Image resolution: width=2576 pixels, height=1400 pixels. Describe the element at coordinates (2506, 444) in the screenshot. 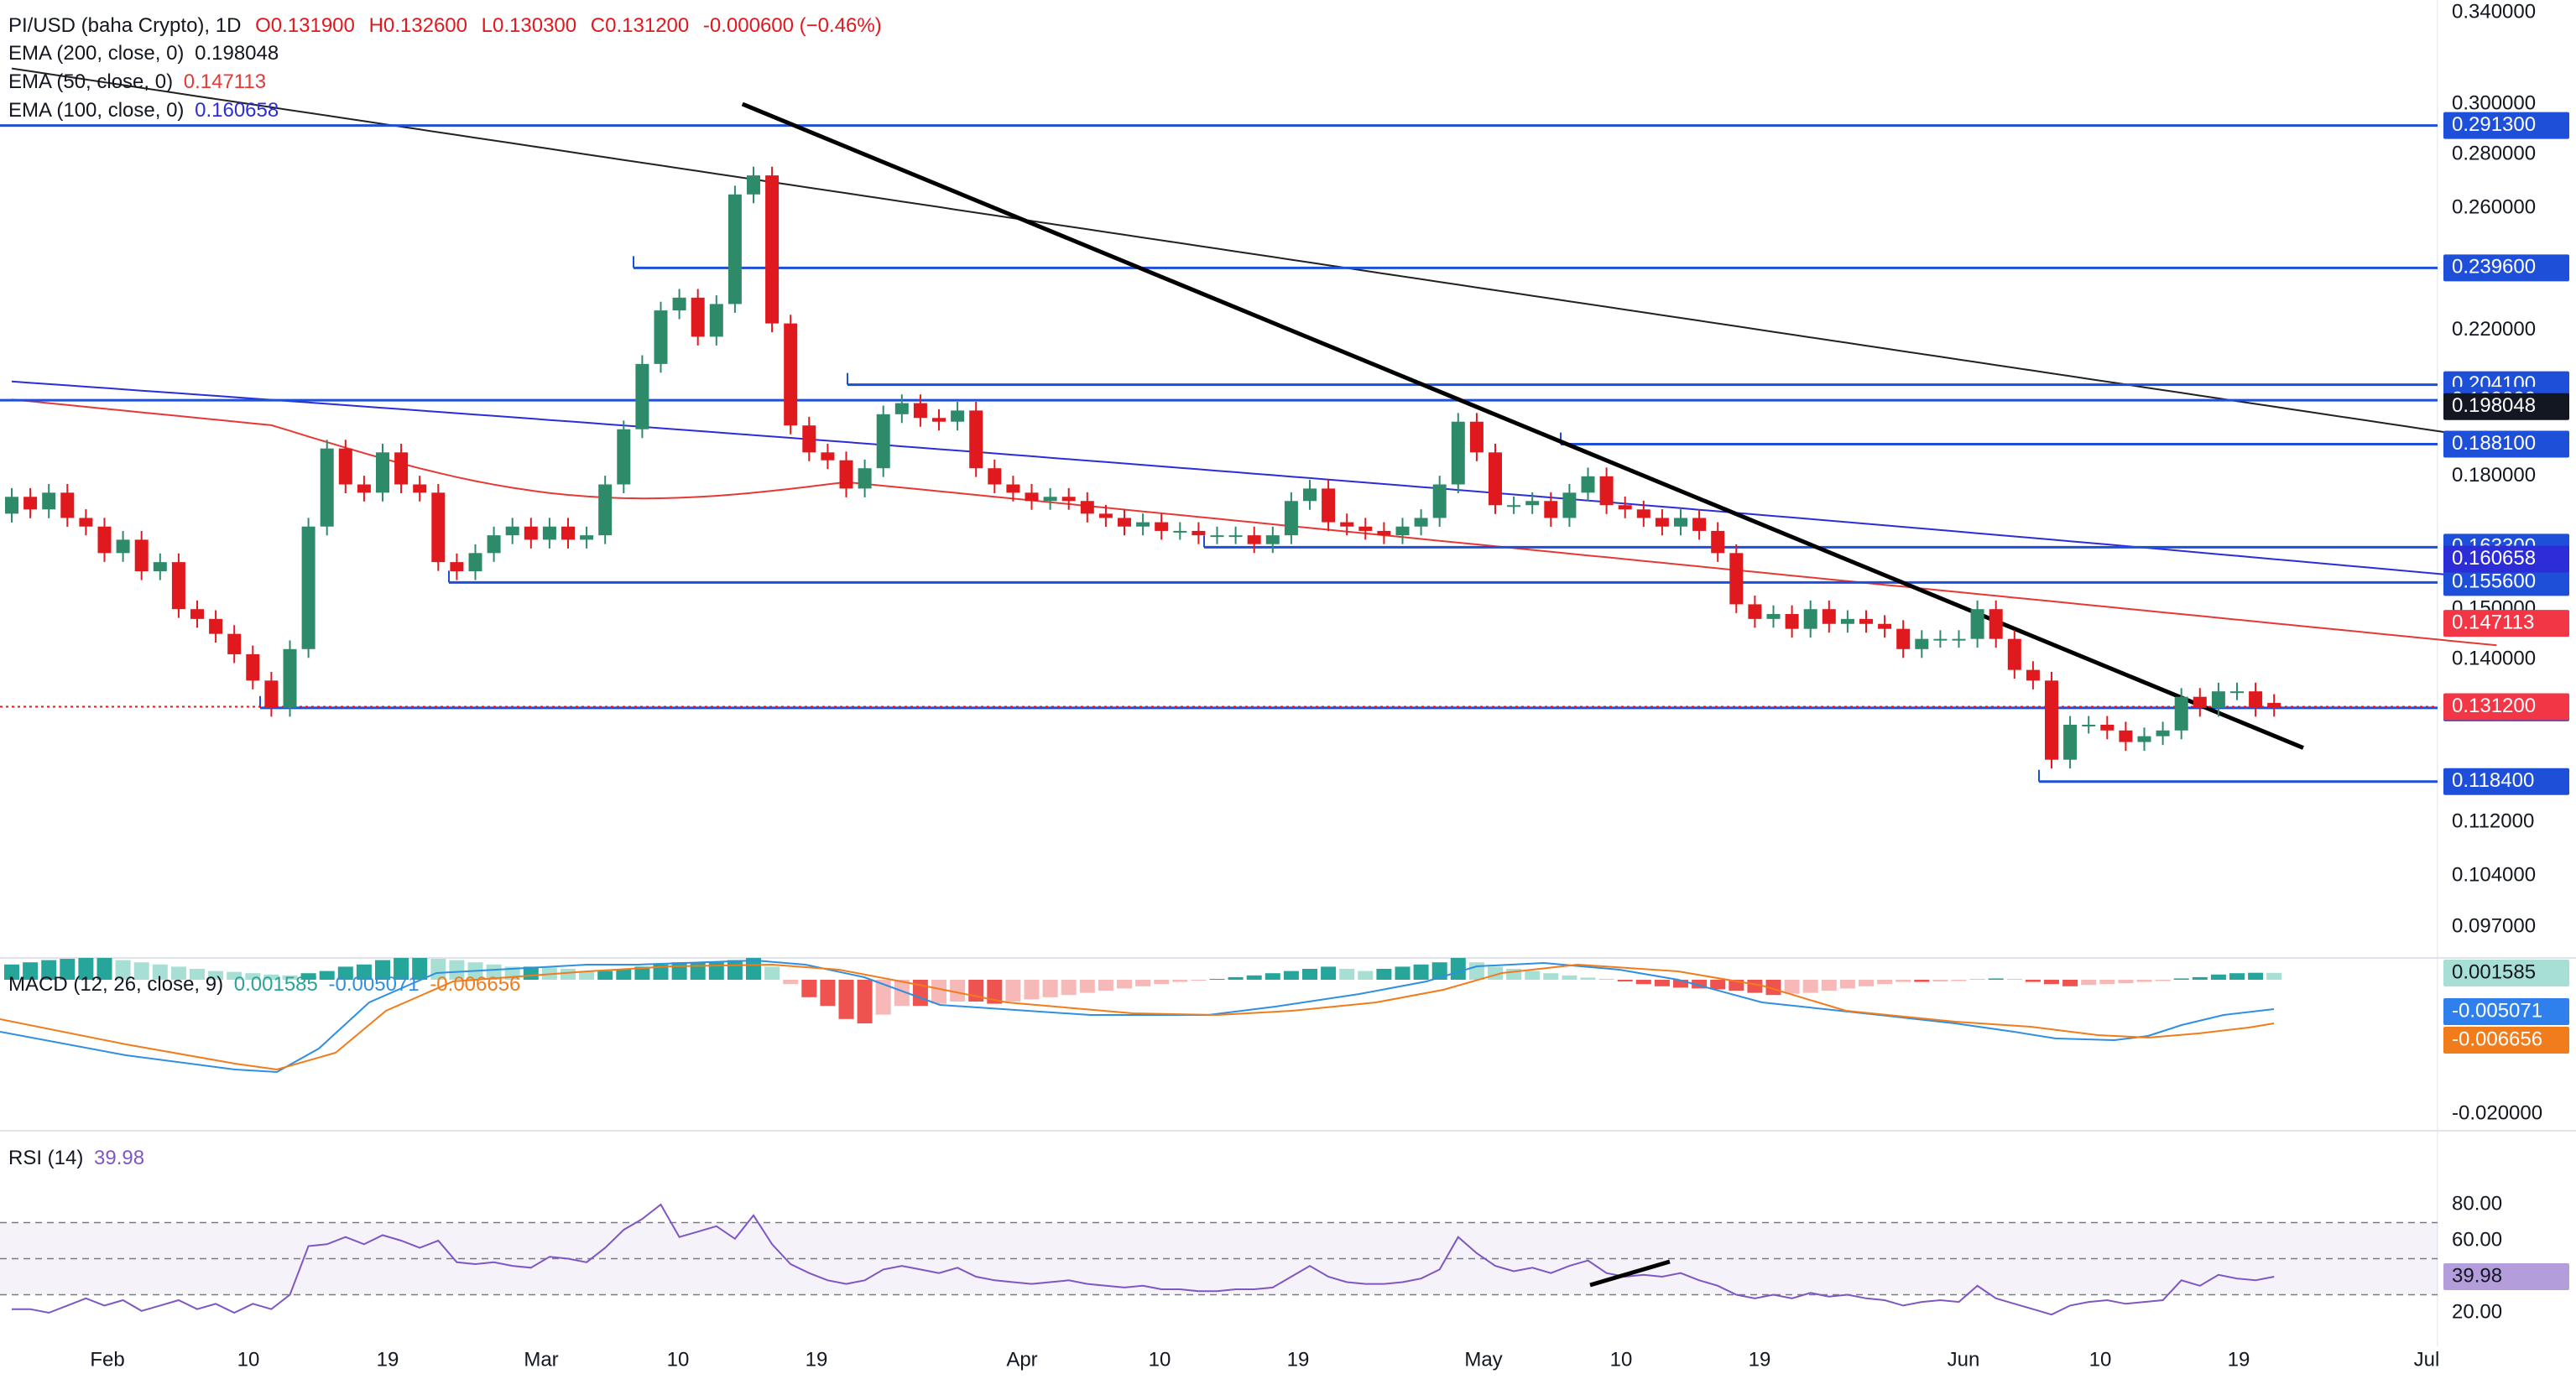

I see `level-tag` at that location.